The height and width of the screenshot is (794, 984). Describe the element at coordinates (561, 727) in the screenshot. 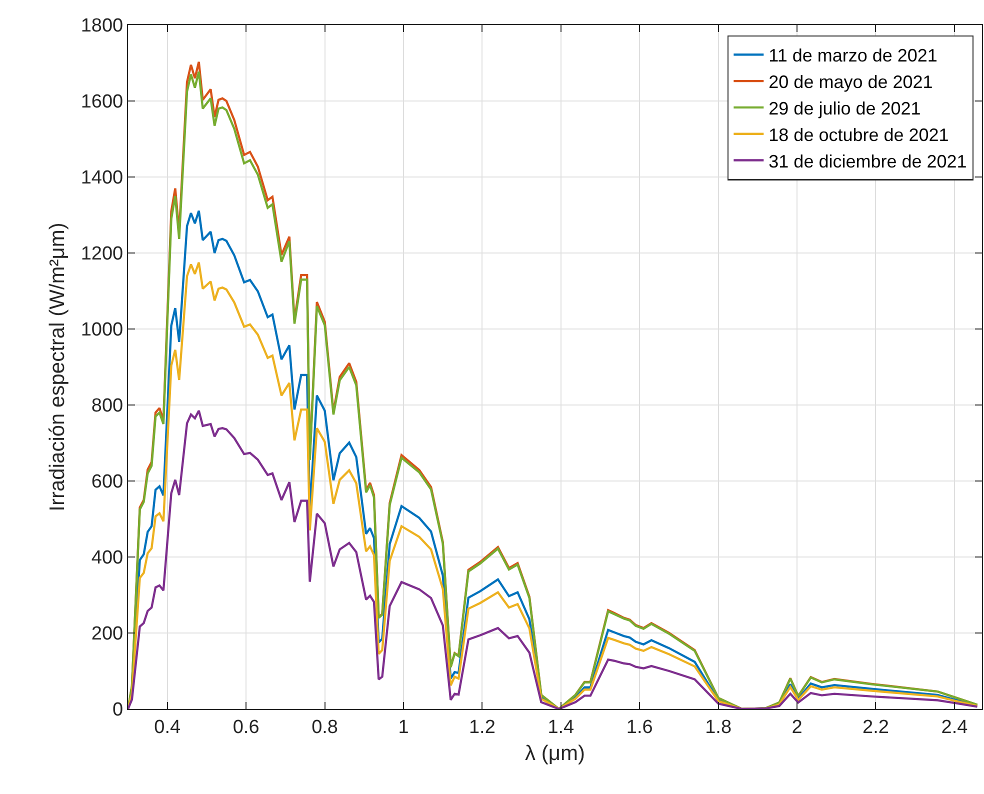

I see `x-tick-label: 1.4` at that location.